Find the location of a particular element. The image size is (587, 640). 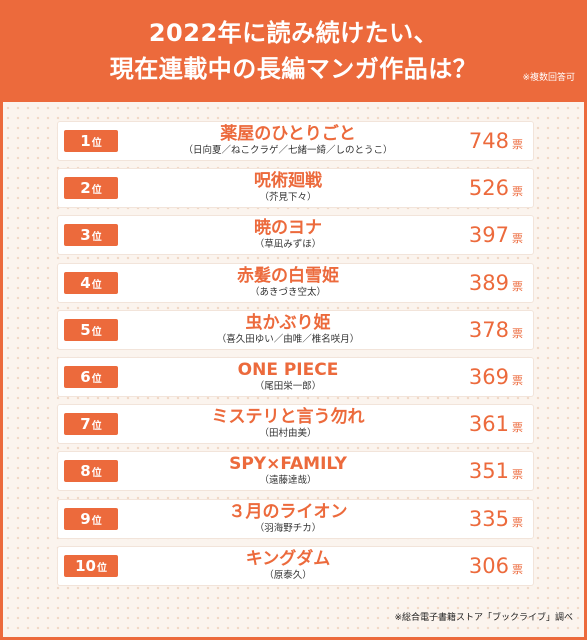

vote-value: 369 is located at coordinates (488, 377).